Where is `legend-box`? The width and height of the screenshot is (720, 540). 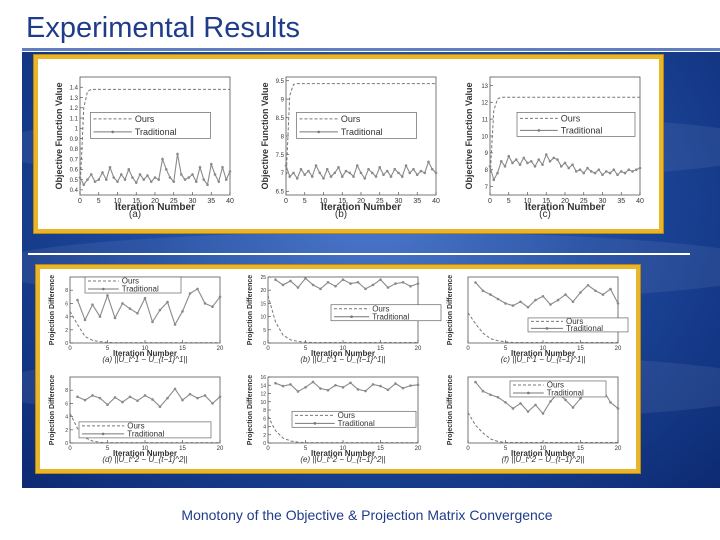
legend-box is located at coordinates (356, 125).